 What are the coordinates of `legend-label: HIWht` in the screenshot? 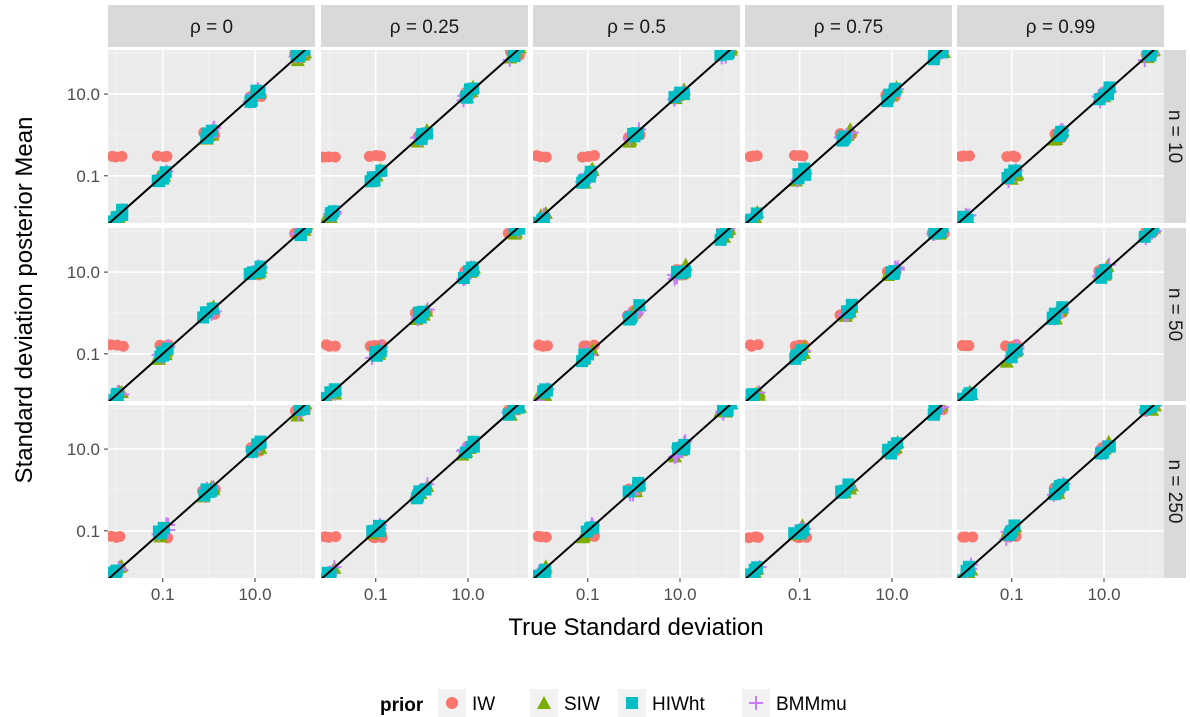 It's located at (679, 704).